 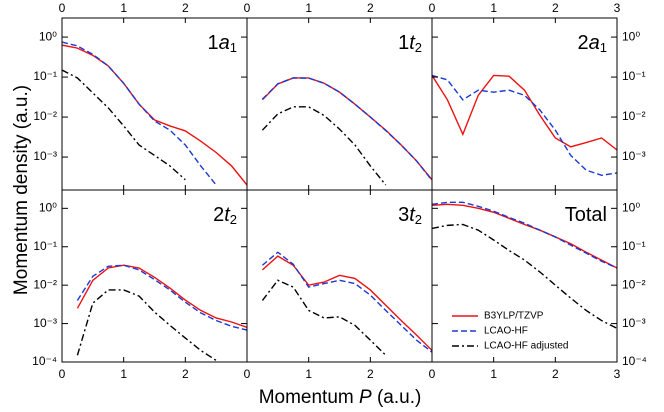 I want to click on panel-label: 1t2, so click(x=410, y=43).